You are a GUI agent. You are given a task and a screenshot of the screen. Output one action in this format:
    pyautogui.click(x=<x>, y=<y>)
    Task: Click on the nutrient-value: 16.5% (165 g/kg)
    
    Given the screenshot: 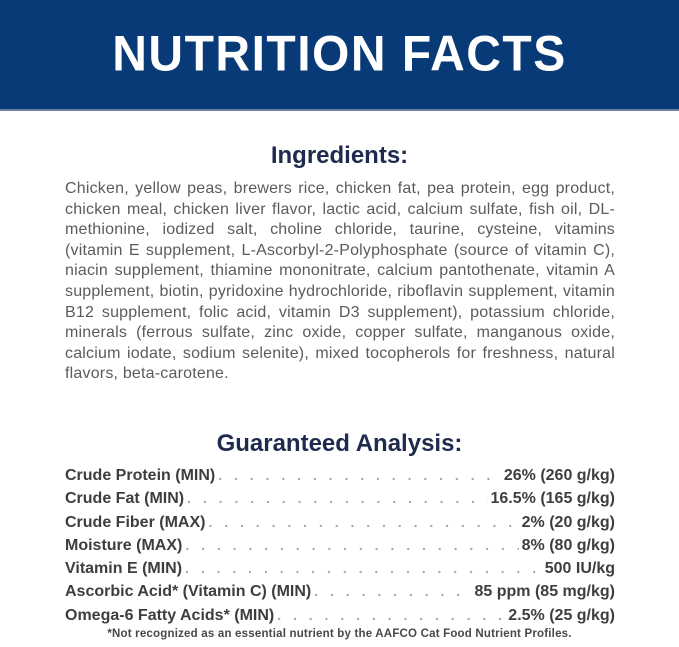 What is the action you would take?
    pyautogui.click(x=553, y=499)
    